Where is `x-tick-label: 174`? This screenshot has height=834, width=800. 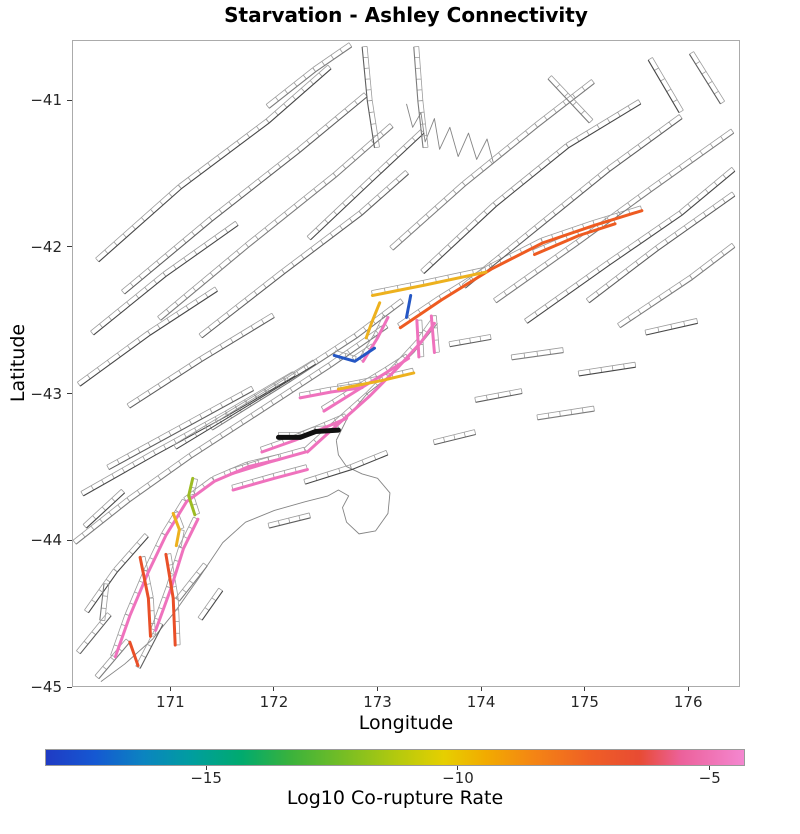
x-tick-label: 174 is located at coordinates (481, 702).